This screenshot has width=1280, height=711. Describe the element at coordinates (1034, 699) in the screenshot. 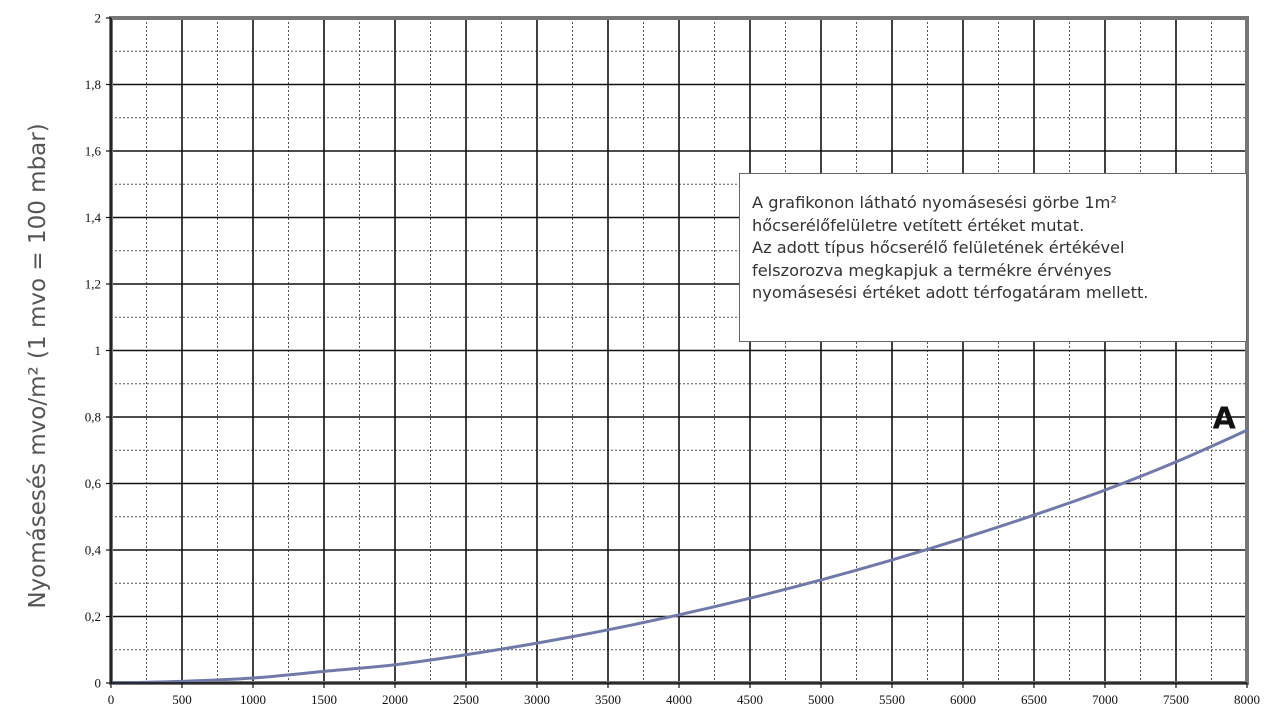

I see `x-tick-label: 6500` at that location.